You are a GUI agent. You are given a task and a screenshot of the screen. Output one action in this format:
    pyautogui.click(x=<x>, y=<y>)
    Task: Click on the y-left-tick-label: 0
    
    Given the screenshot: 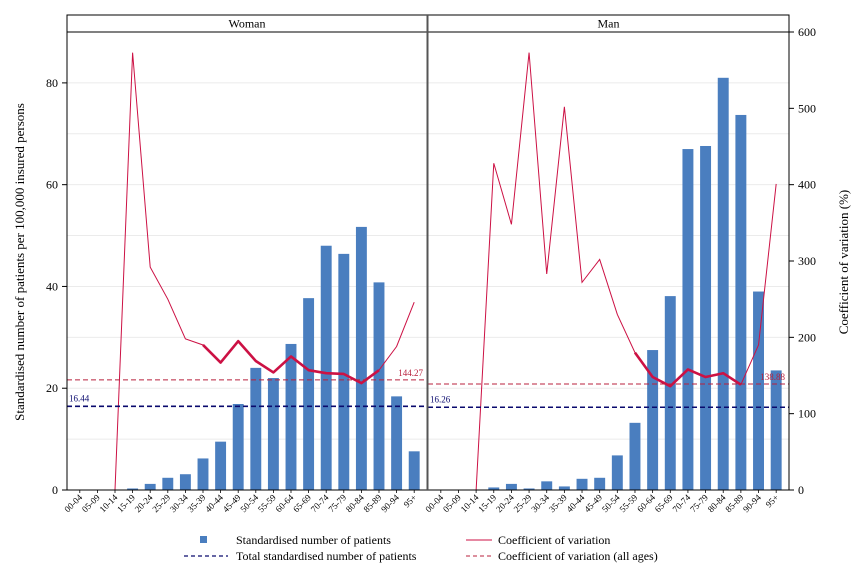 What is the action you would take?
    pyautogui.click(x=55, y=490)
    